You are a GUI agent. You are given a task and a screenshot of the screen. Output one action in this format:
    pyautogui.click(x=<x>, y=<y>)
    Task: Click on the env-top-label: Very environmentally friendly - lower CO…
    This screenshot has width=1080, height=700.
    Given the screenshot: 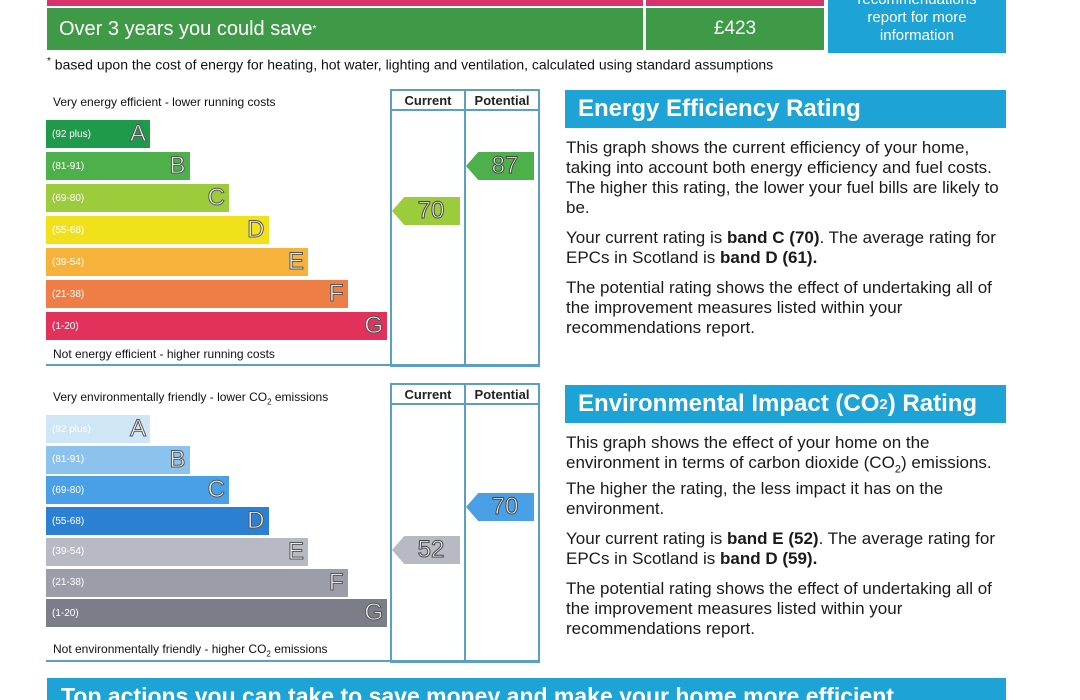 What is the action you would take?
    pyautogui.click(x=190, y=398)
    